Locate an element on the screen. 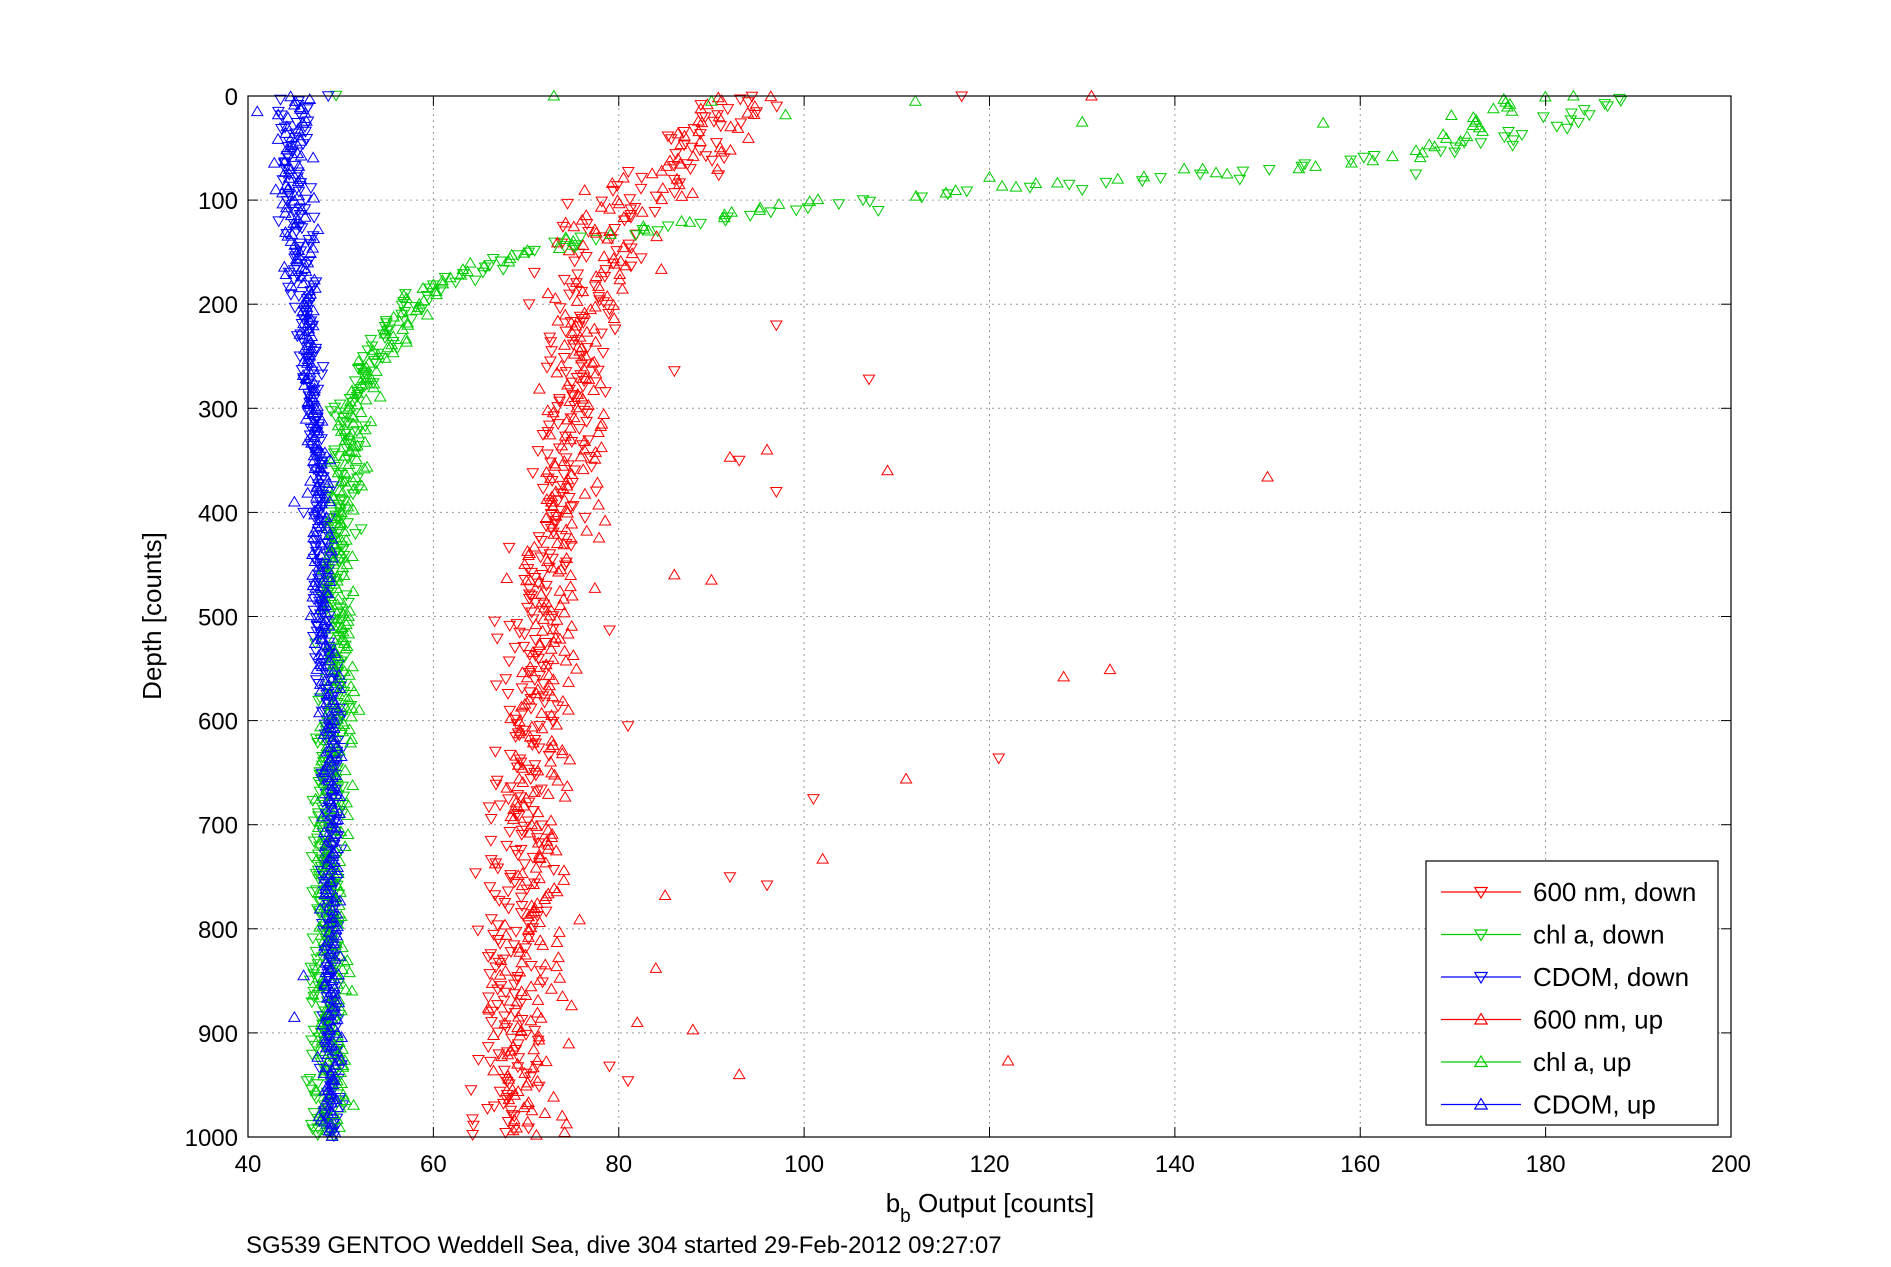 The width and height of the screenshot is (1891, 1267). legend-marker is located at coordinates (1481, 978).